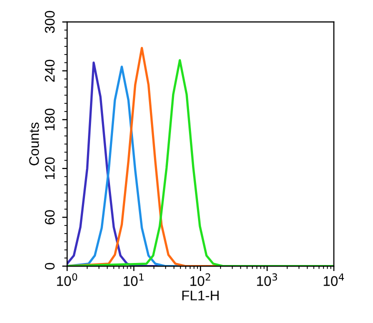 This screenshot has width=373, height=323. I want to click on y-tick-label: 60, so click(49, 217).